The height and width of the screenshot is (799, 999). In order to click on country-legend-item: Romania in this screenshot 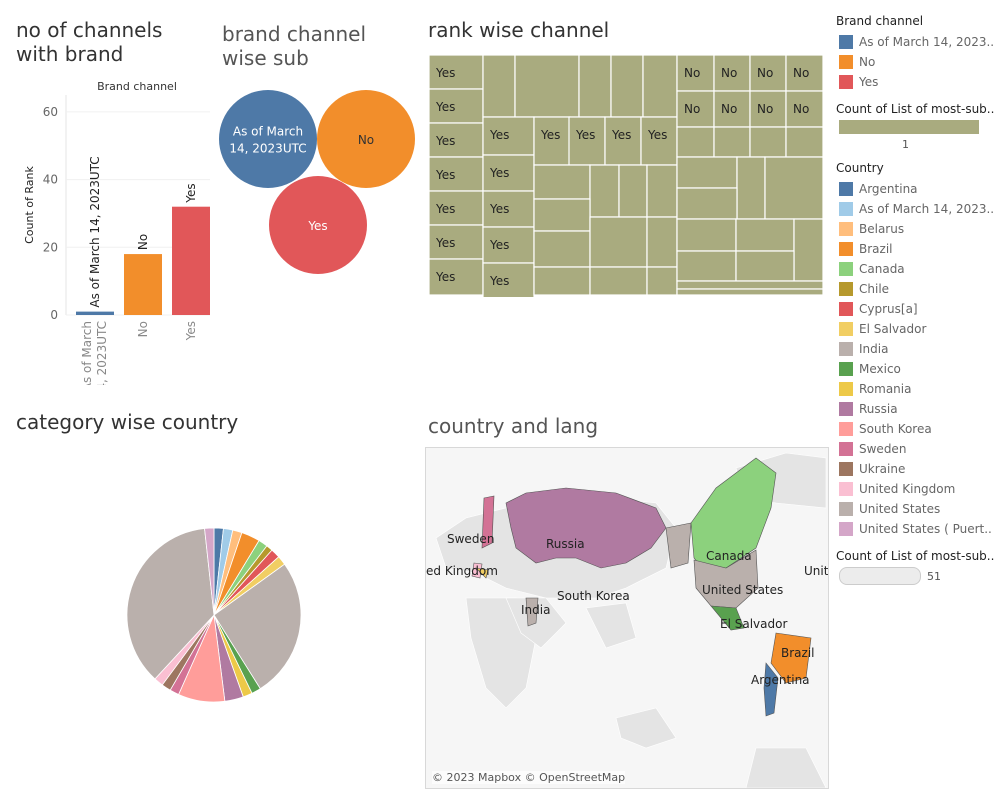, I will do `click(916, 389)`.